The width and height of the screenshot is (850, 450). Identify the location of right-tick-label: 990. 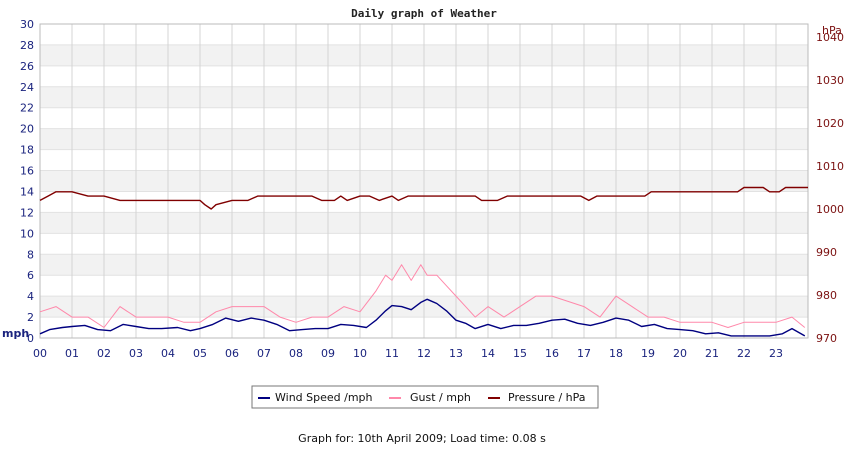
(826, 252).